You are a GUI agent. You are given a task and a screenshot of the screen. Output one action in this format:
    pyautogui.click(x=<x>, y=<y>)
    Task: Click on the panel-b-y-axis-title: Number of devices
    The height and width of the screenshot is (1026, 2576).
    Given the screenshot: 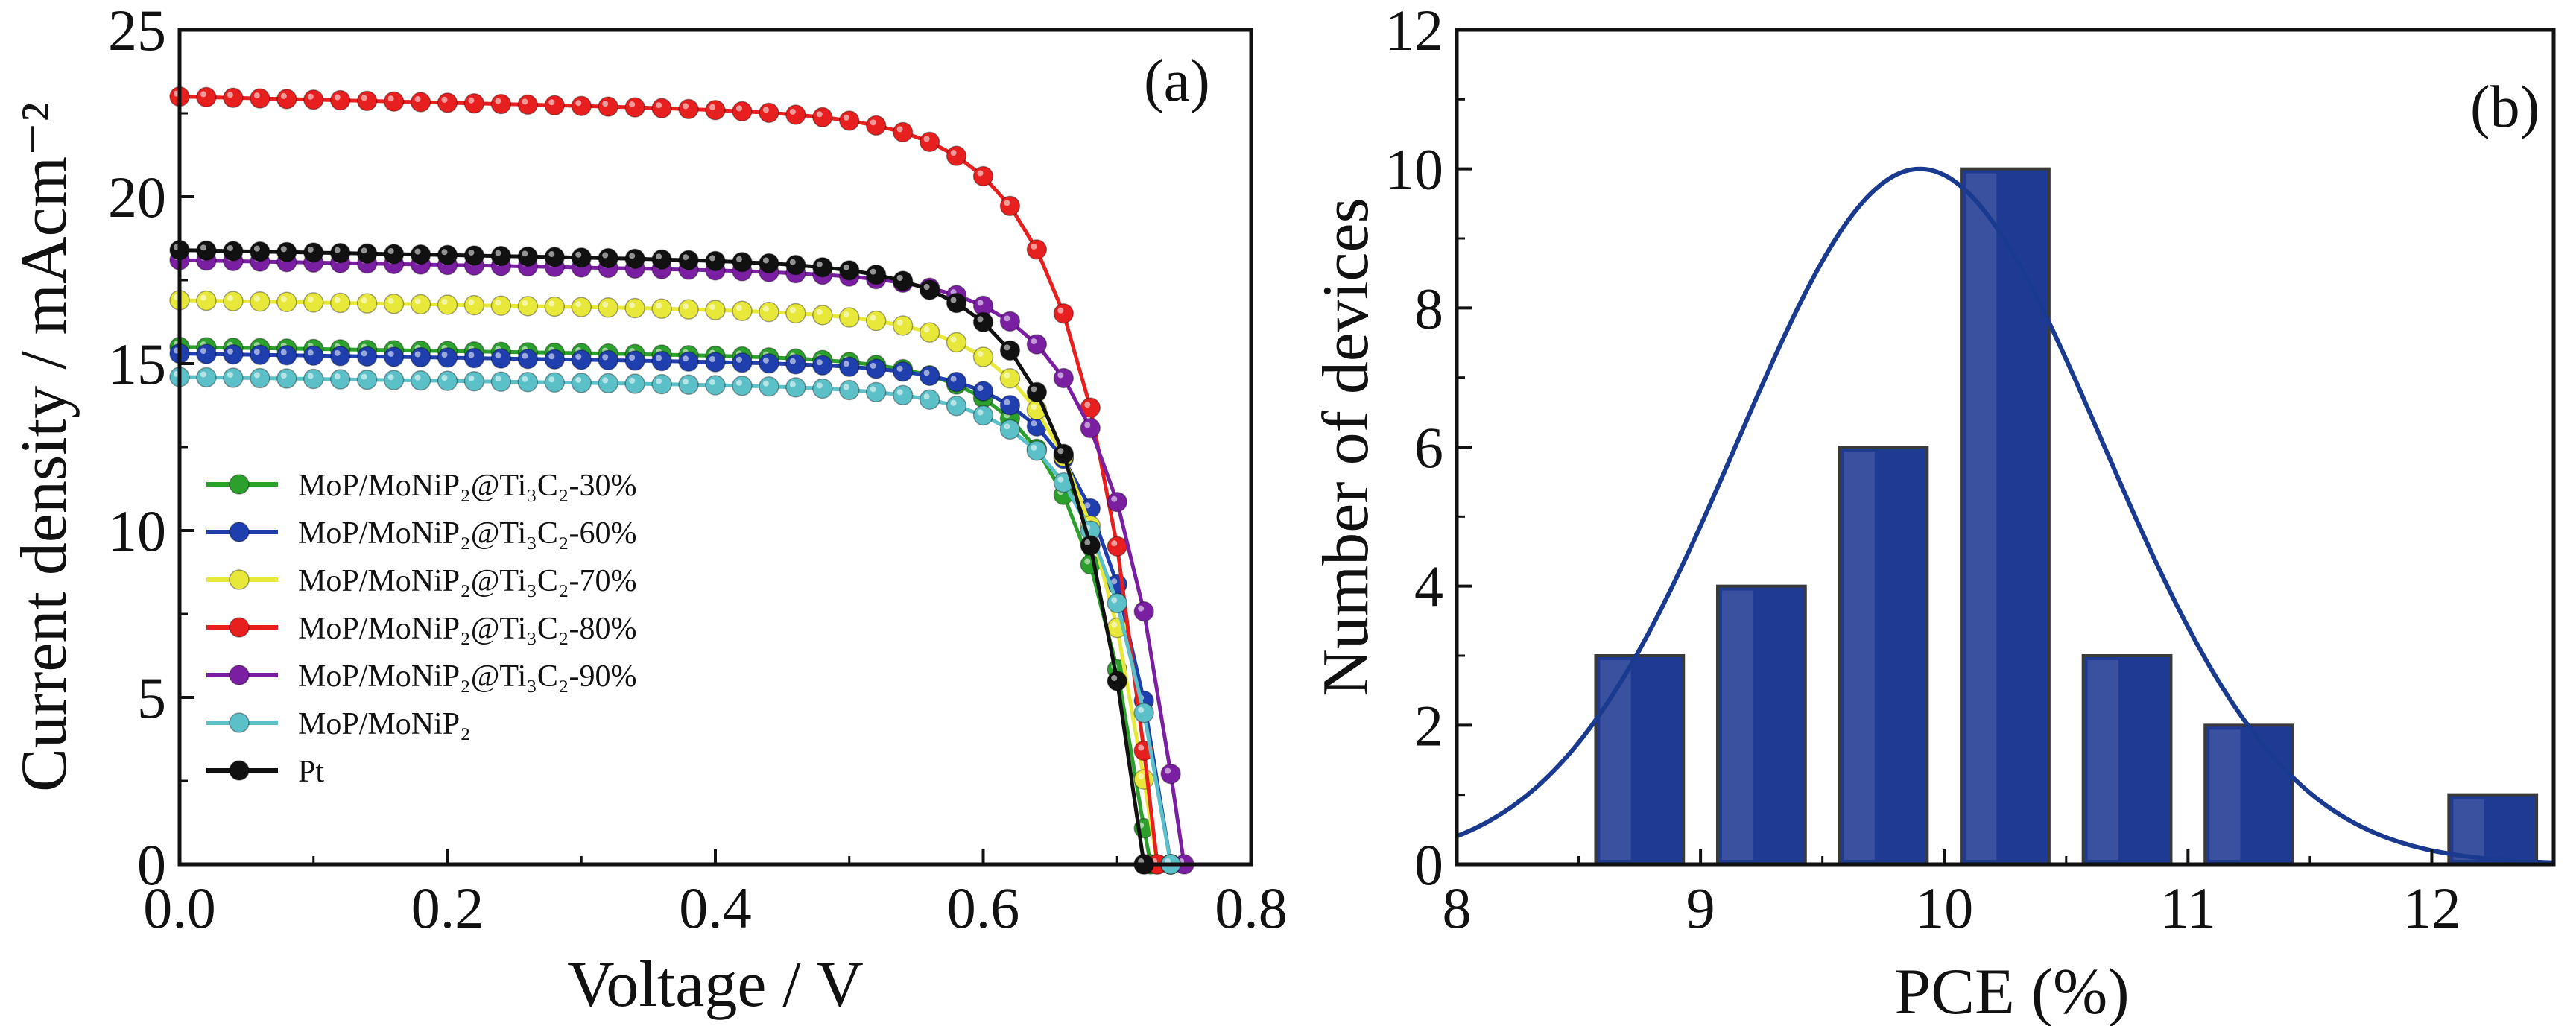 What is the action you would take?
    pyautogui.click(x=1346, y=447)
    